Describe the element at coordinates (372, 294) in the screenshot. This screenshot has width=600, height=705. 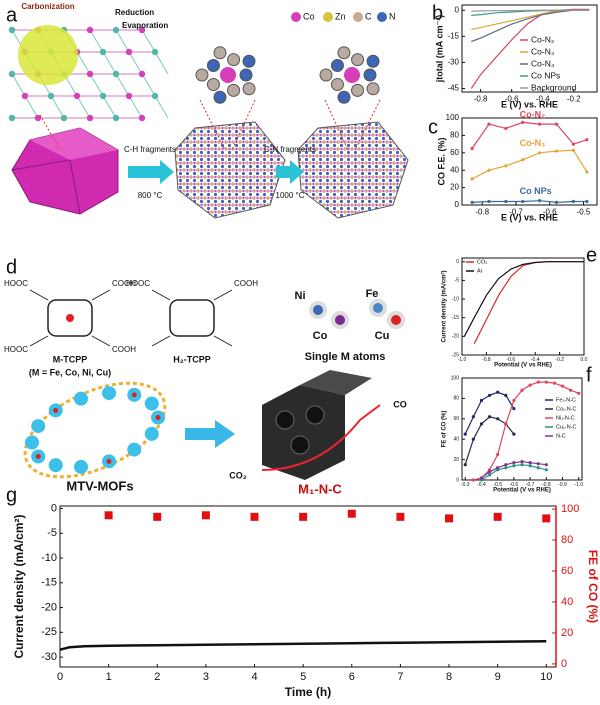
I see `atom-label: Fe` at that location.